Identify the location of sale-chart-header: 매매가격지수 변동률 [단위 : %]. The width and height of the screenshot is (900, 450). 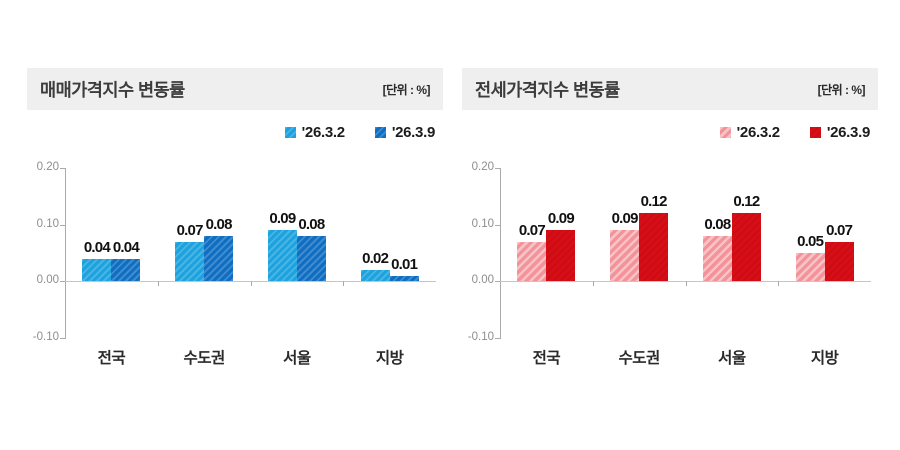
(235, 89).